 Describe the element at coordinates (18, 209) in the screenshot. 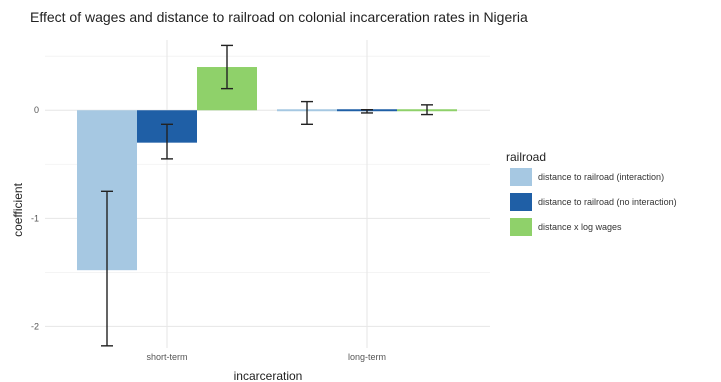

I see `y-axis-title: coefficient` at that location.